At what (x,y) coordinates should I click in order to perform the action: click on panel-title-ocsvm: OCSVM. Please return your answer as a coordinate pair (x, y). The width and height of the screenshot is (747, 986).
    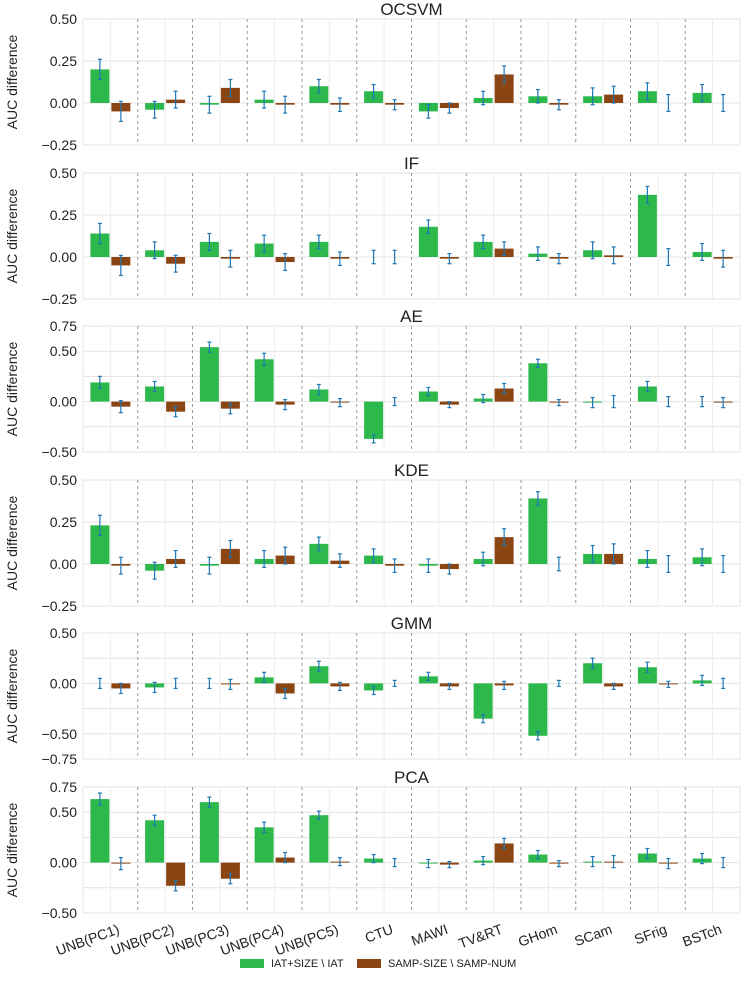
    Looking at the image, I should click on (411, 9).